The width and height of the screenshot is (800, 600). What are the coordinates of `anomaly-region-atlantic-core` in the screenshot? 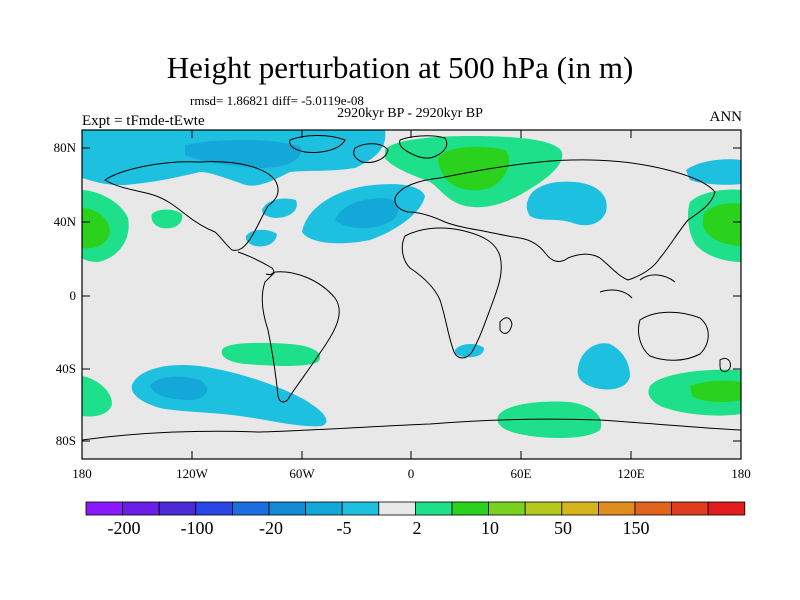 It's located at (367, 213).